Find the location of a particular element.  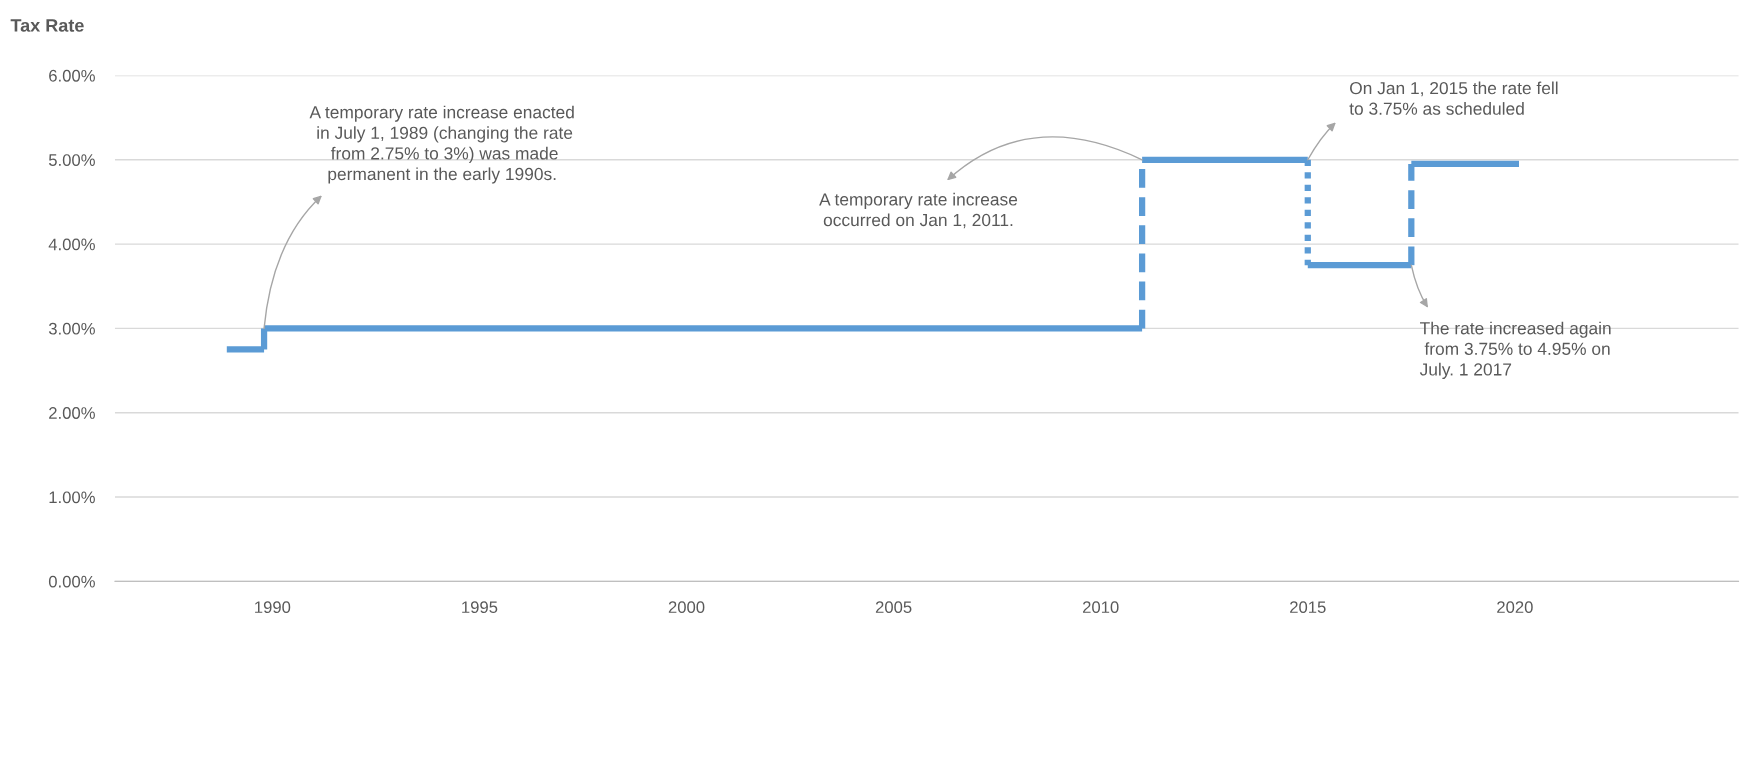

y-axis-title: Tax Rate is located at coordinates (47, 25).